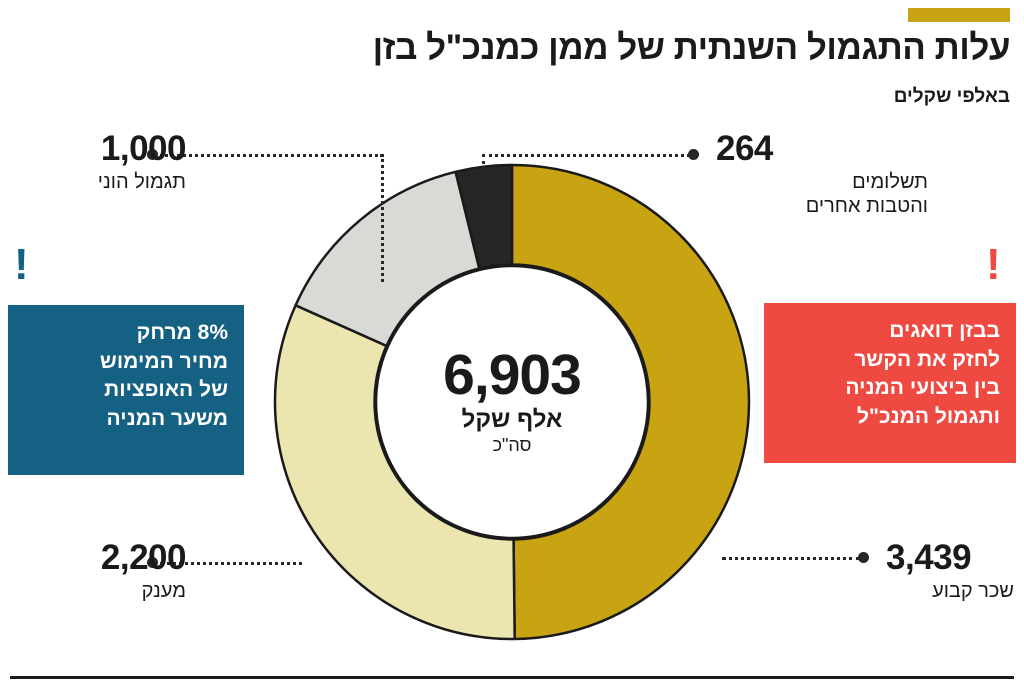  I want to click on exclamation-icon-red: !, so click(993, 264).